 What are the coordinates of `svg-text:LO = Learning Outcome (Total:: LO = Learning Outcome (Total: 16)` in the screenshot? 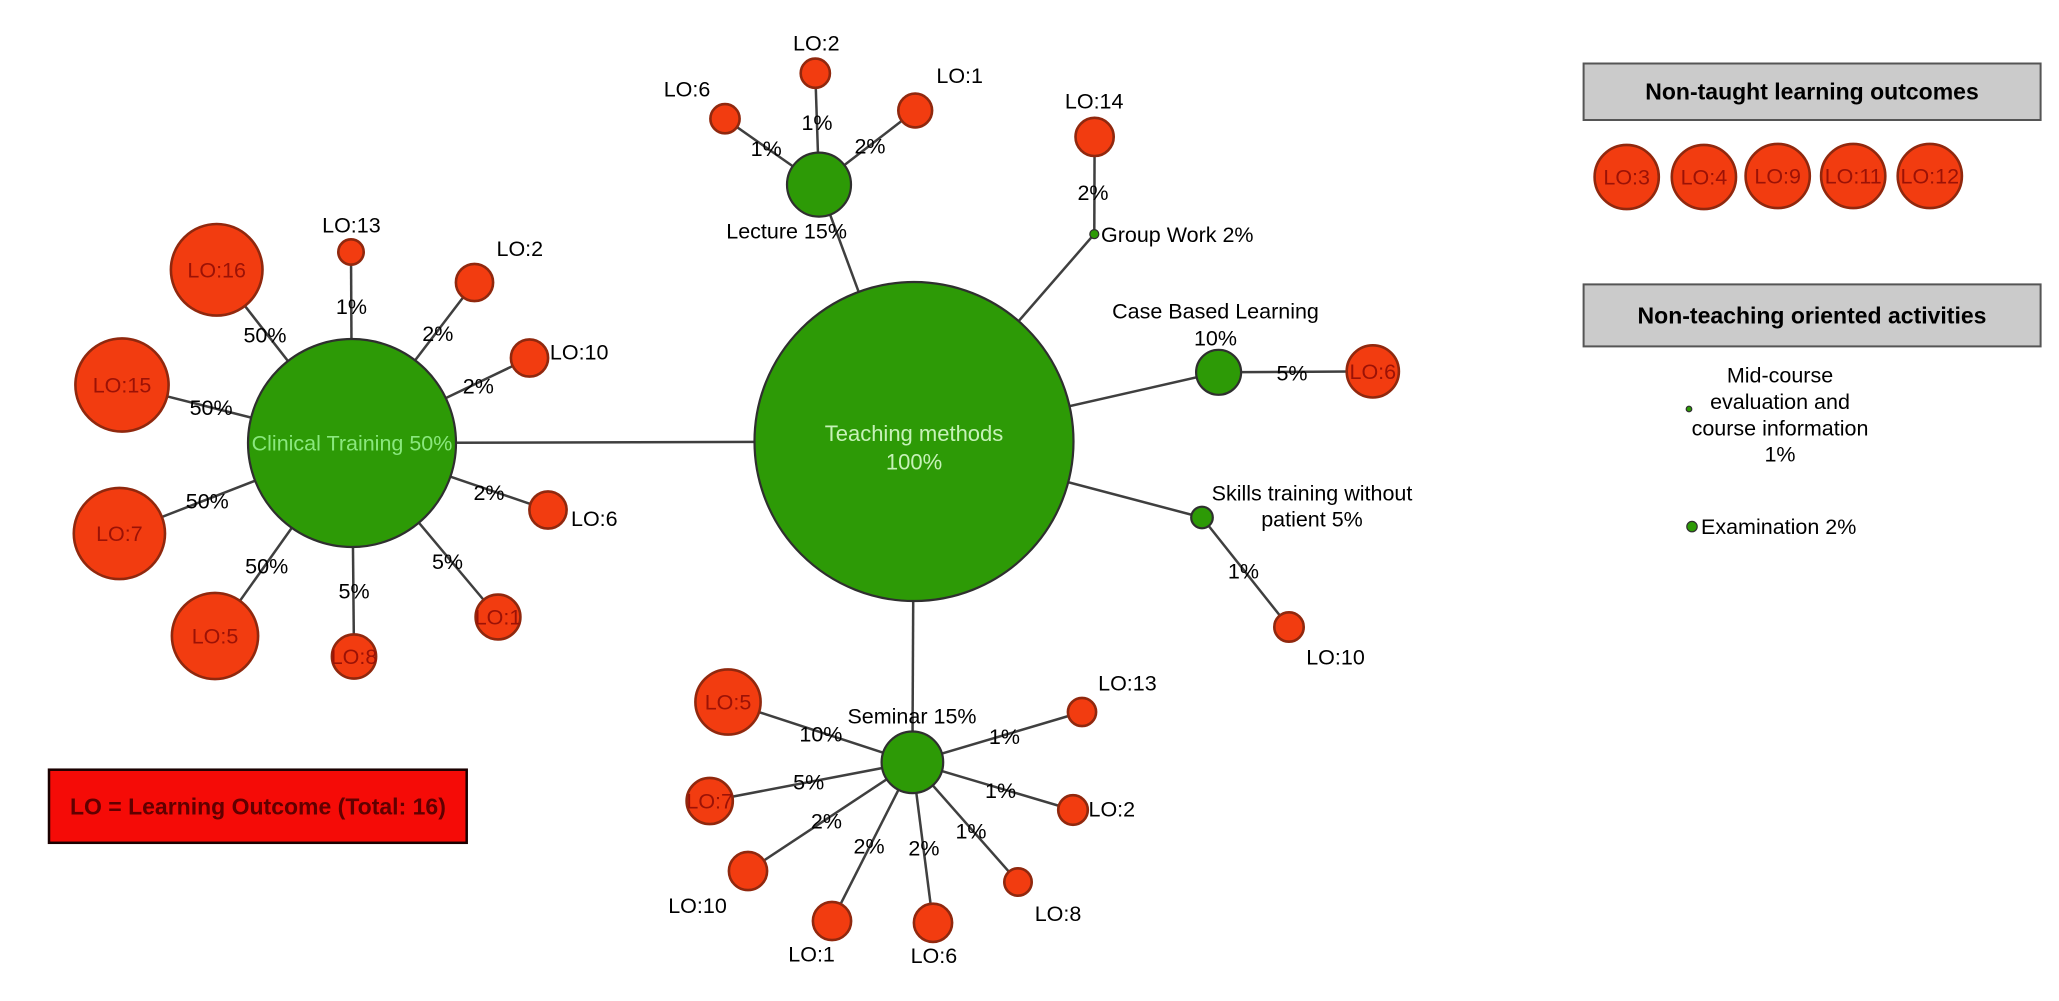 It's located at (258, 806).